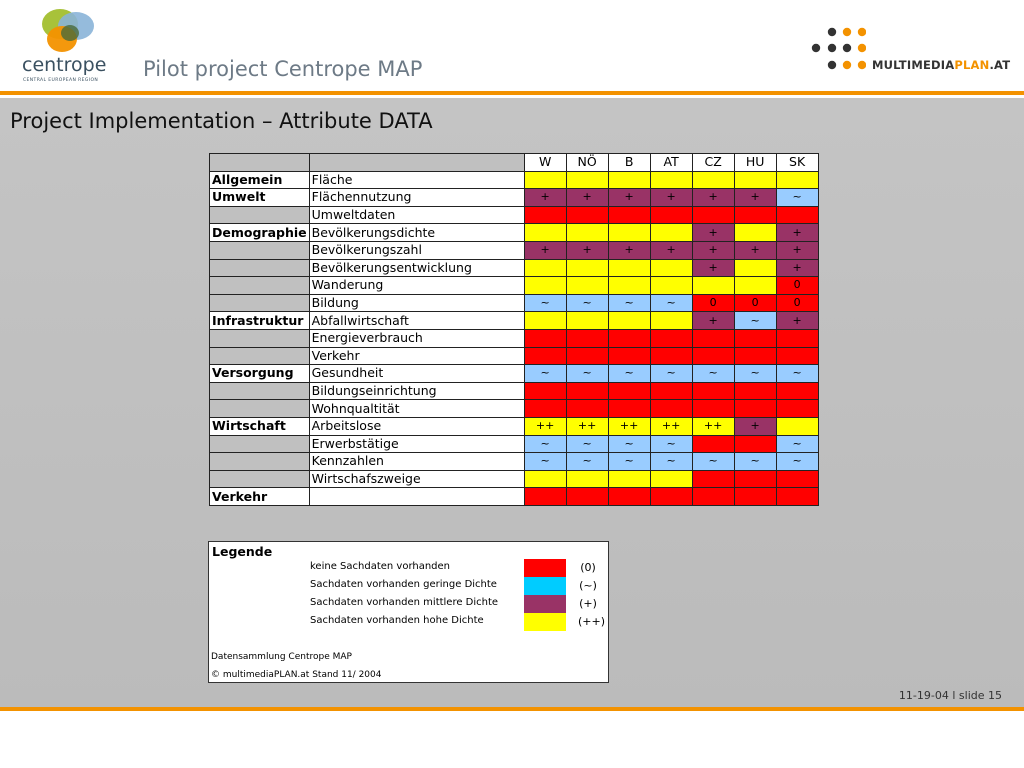 The height and width of the screenshot is (768, 1024). Describe the element at coordinates (514, 268) in the screenshot. I see `table-row: Bevölkerungsentwicklung + +` at that location.